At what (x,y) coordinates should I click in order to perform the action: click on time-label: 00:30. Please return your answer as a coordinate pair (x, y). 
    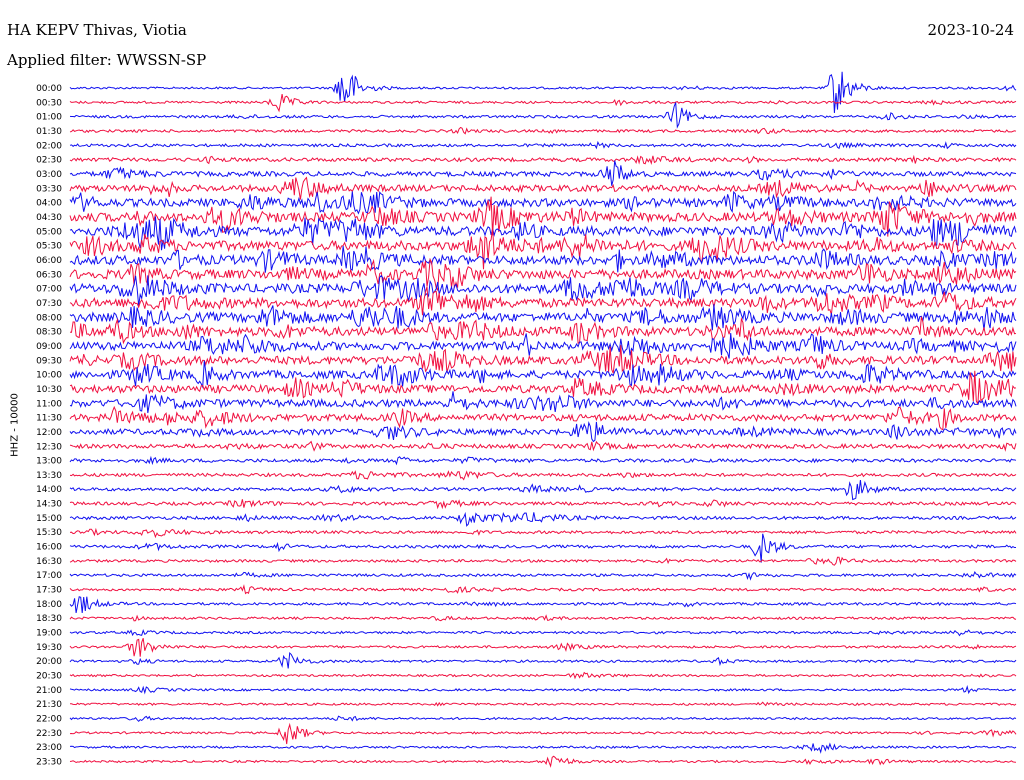
    Looking at the image, I should click on (49, 103).